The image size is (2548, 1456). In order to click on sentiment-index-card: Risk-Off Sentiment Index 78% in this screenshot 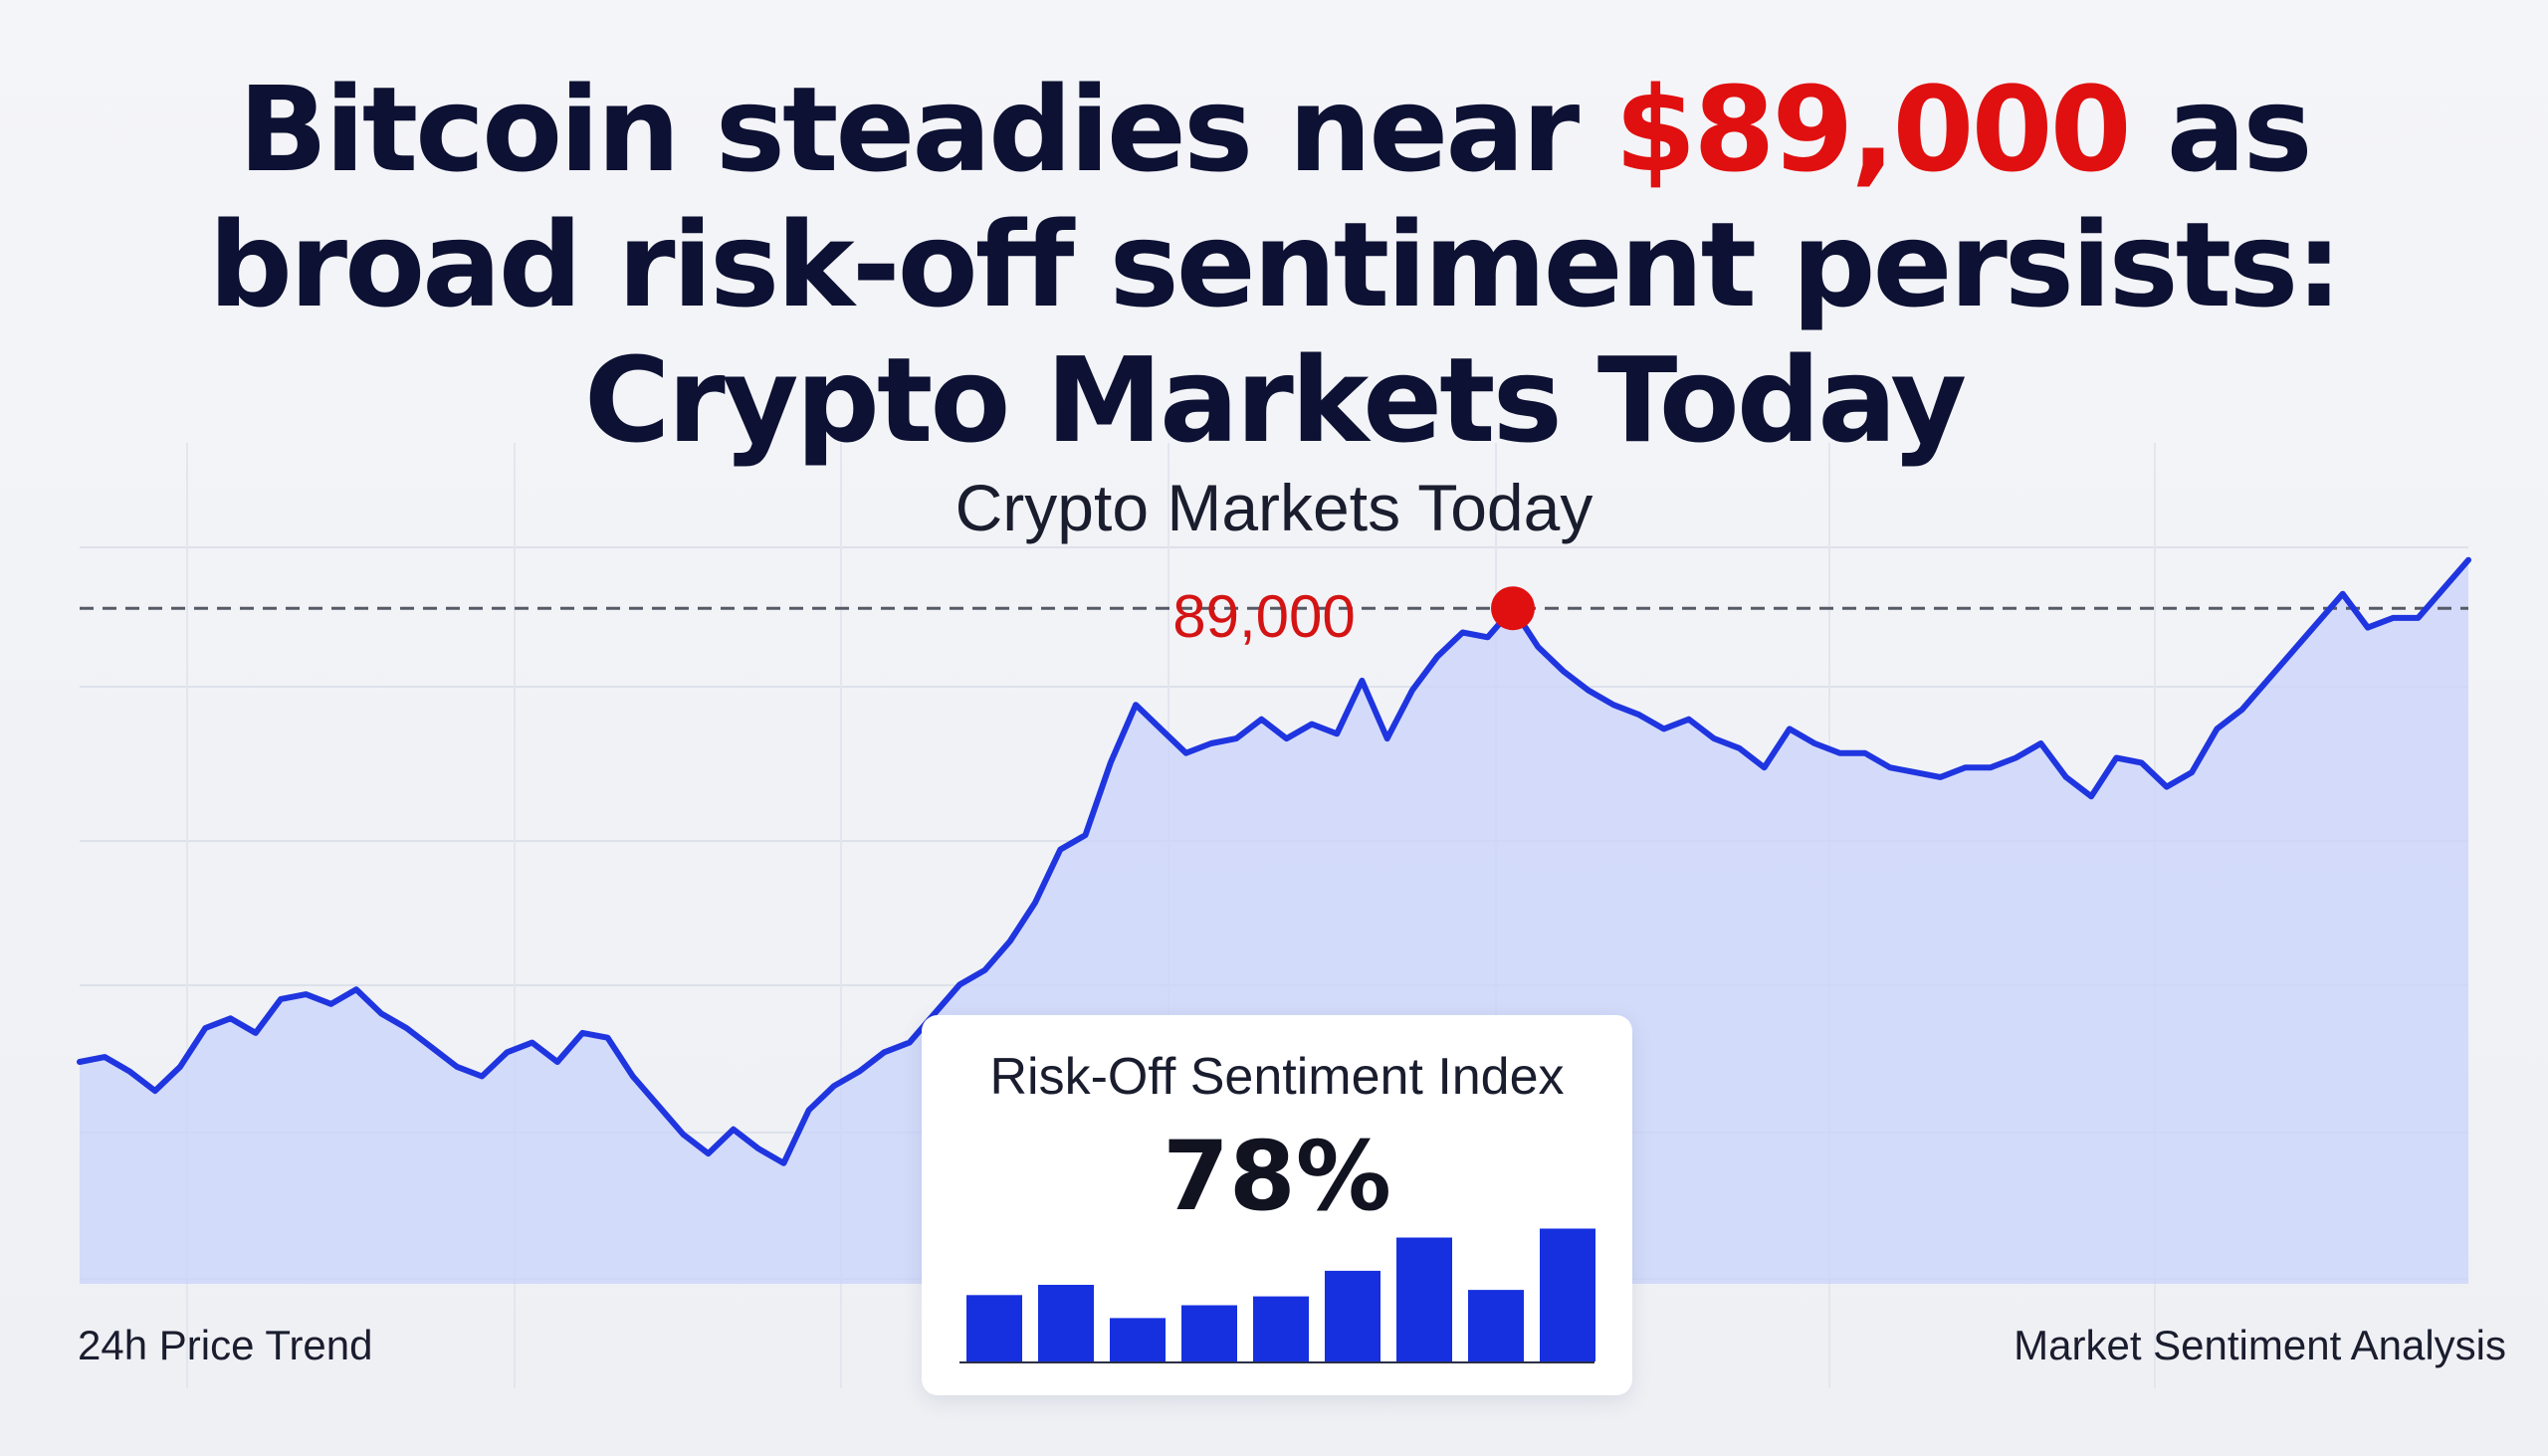, I will do `click(1277, 1205)`.